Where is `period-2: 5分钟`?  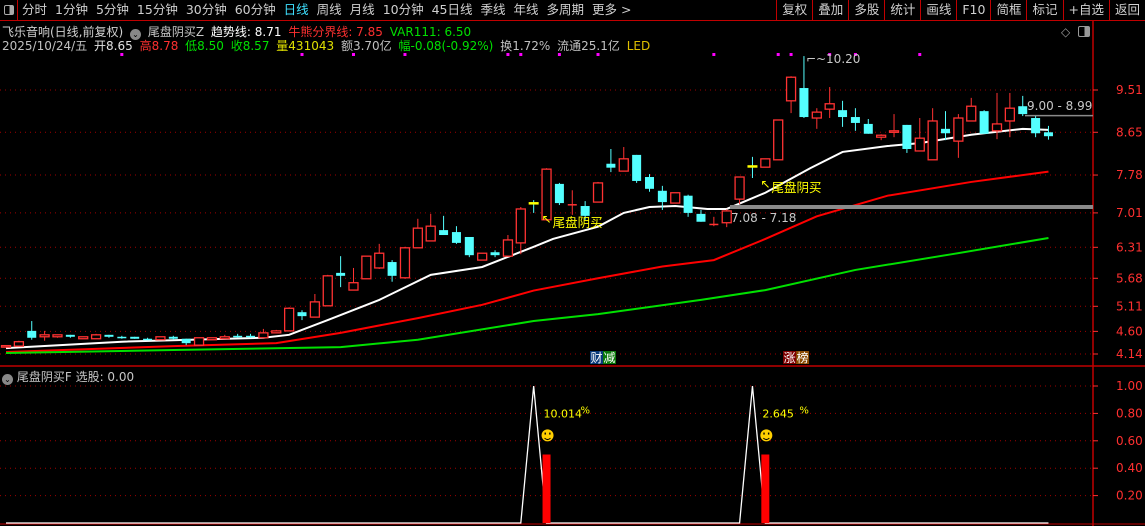 period-2: 5分钟 is located at coordinates (112, 9).